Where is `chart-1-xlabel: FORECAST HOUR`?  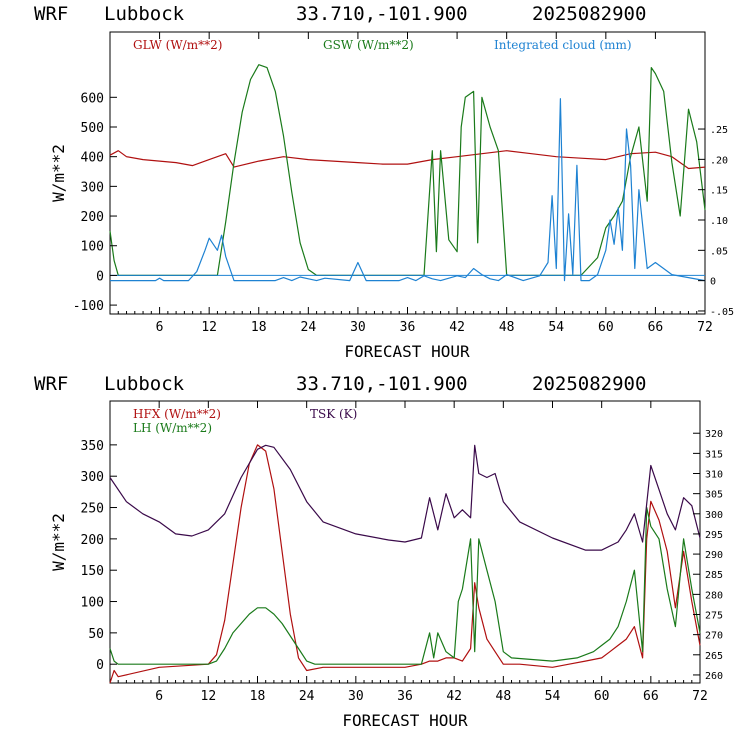 chart-1-xlabel: FORECAST HOUR is located at coordinates (407, 351).